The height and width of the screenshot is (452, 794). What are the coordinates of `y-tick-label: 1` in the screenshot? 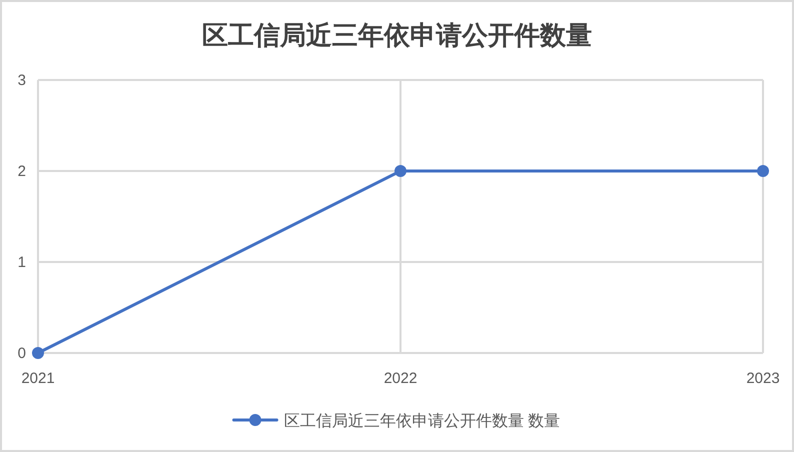 It's located at (22, 262).